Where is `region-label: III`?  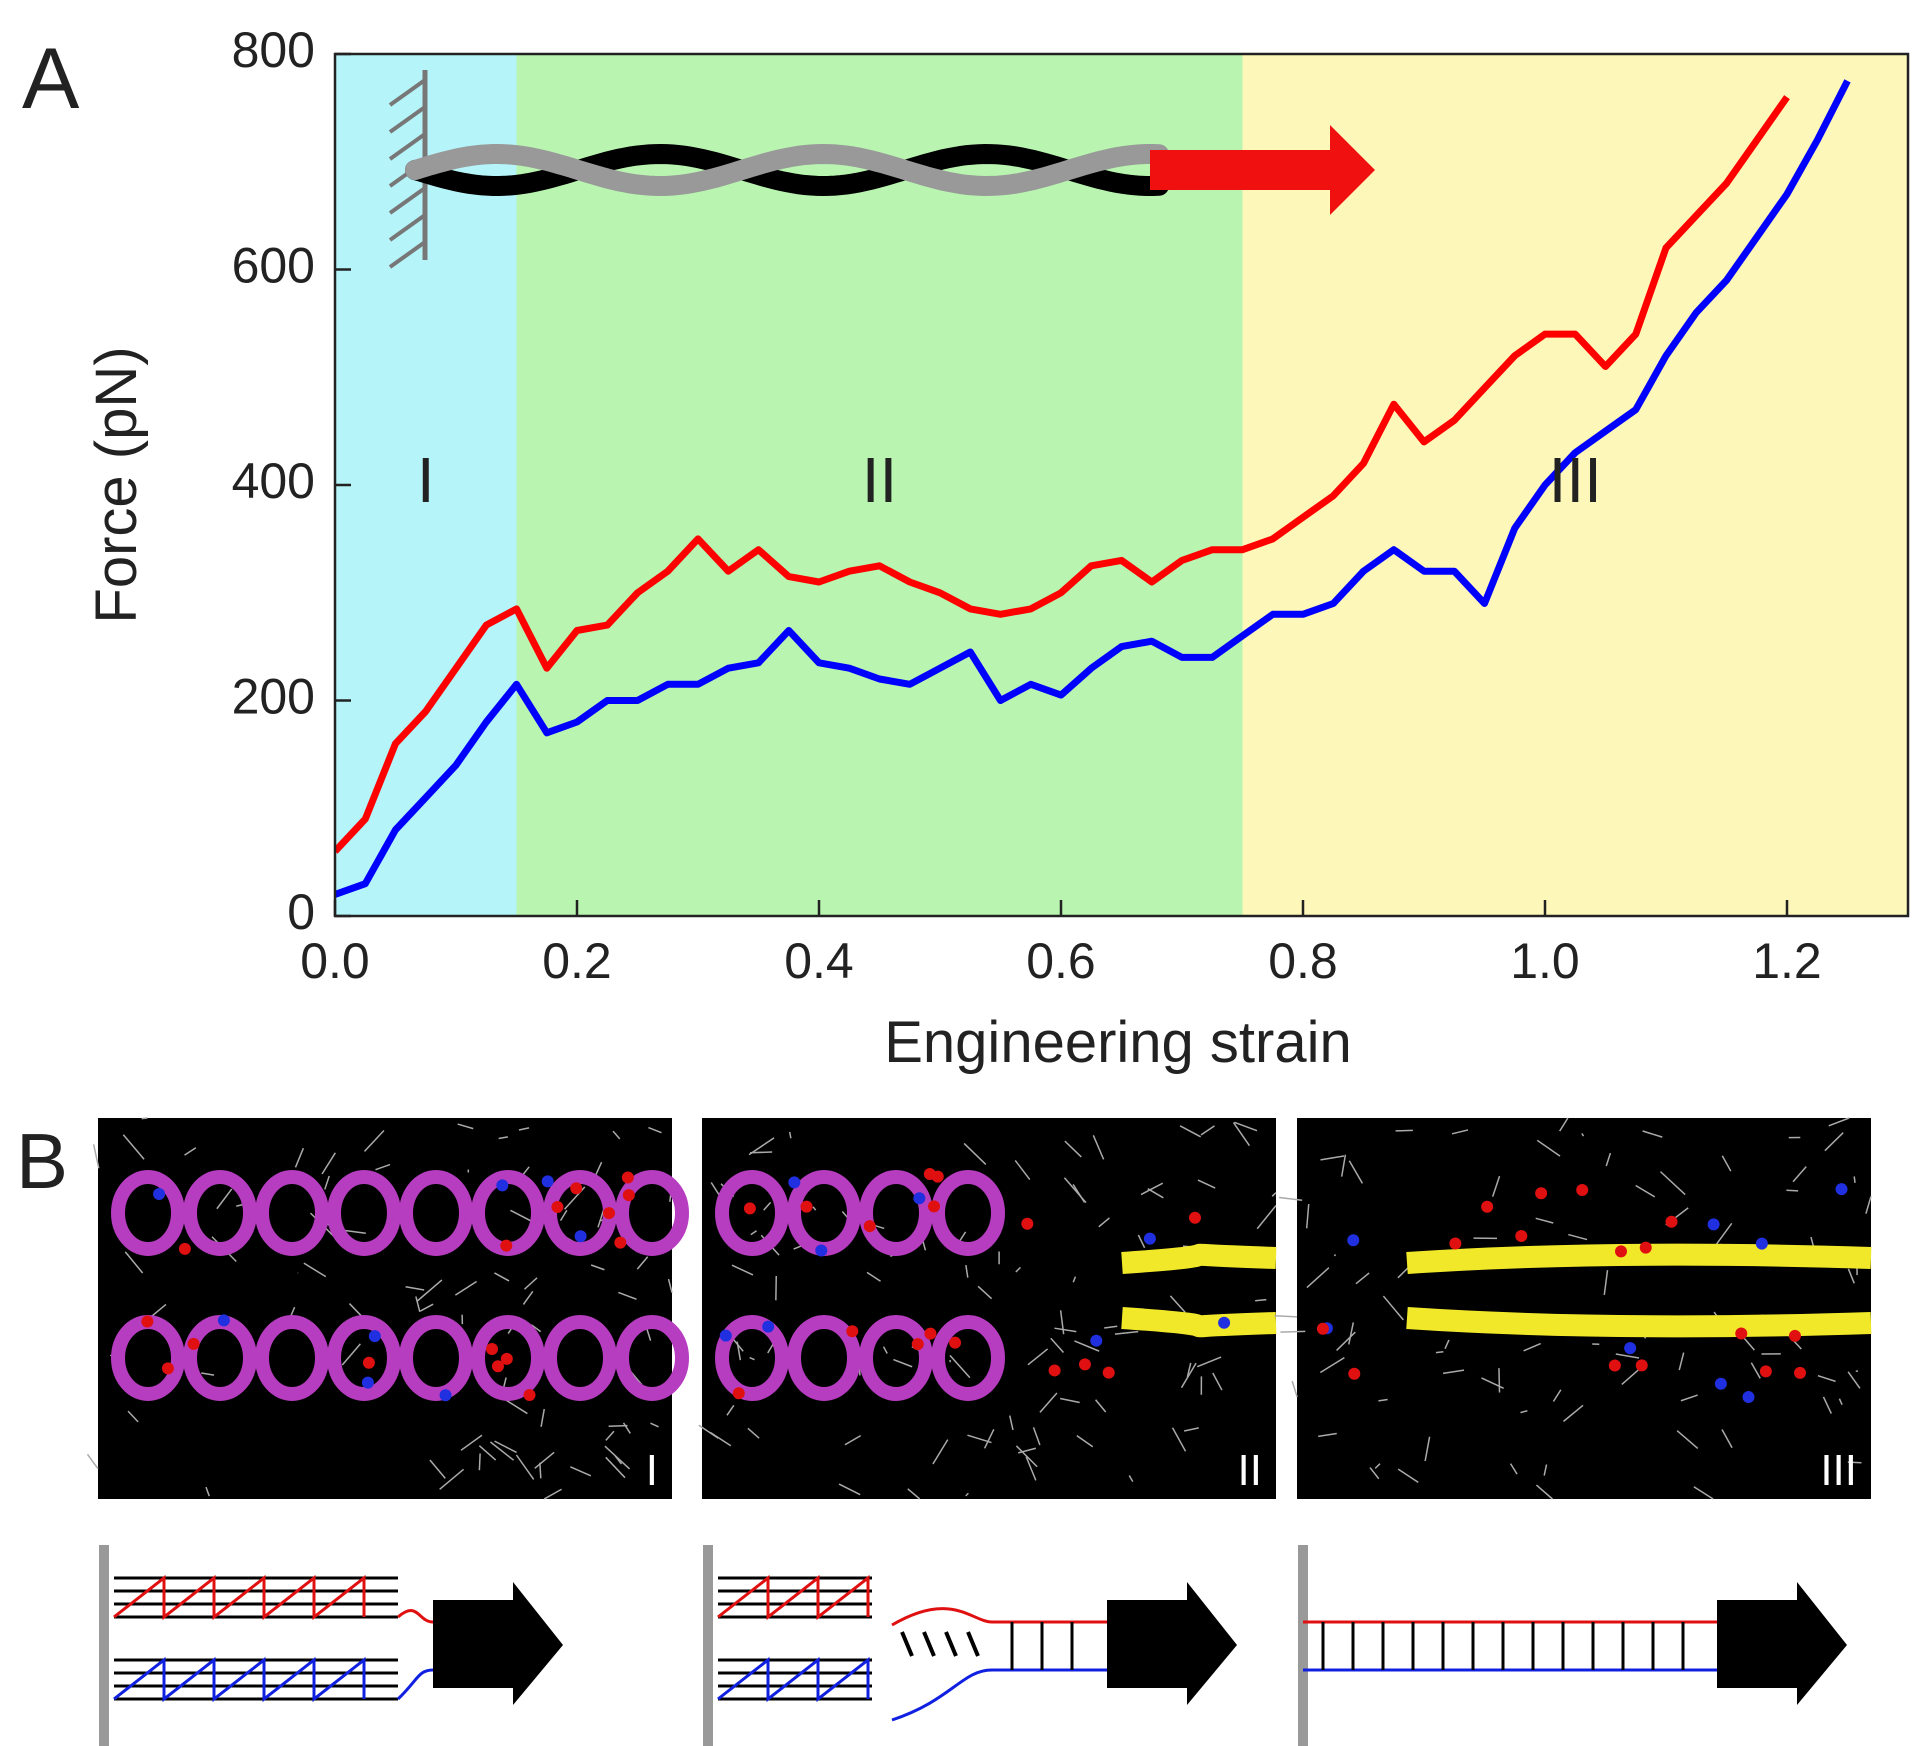 region-label: III is located at coordinates (1575, 480).